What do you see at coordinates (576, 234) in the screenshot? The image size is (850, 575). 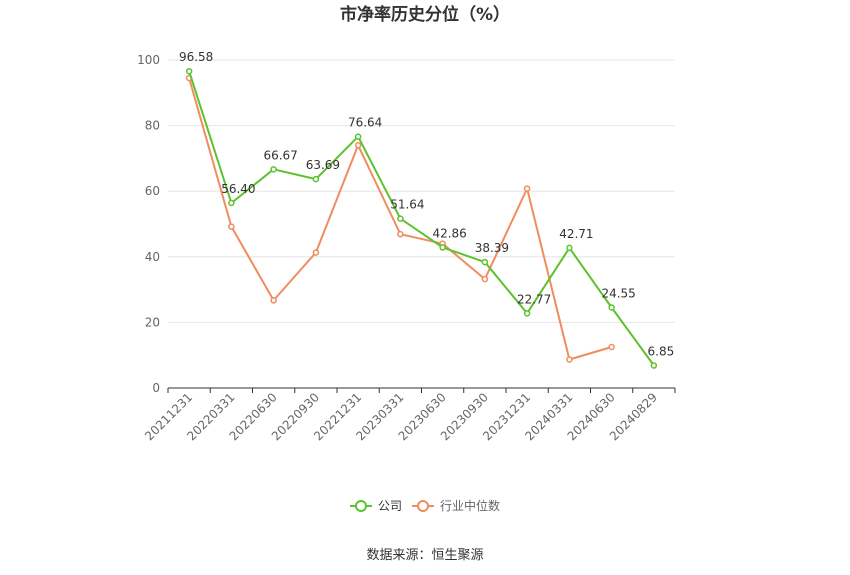 I see `data-label: 42.71` at bounding box center [576, 234].